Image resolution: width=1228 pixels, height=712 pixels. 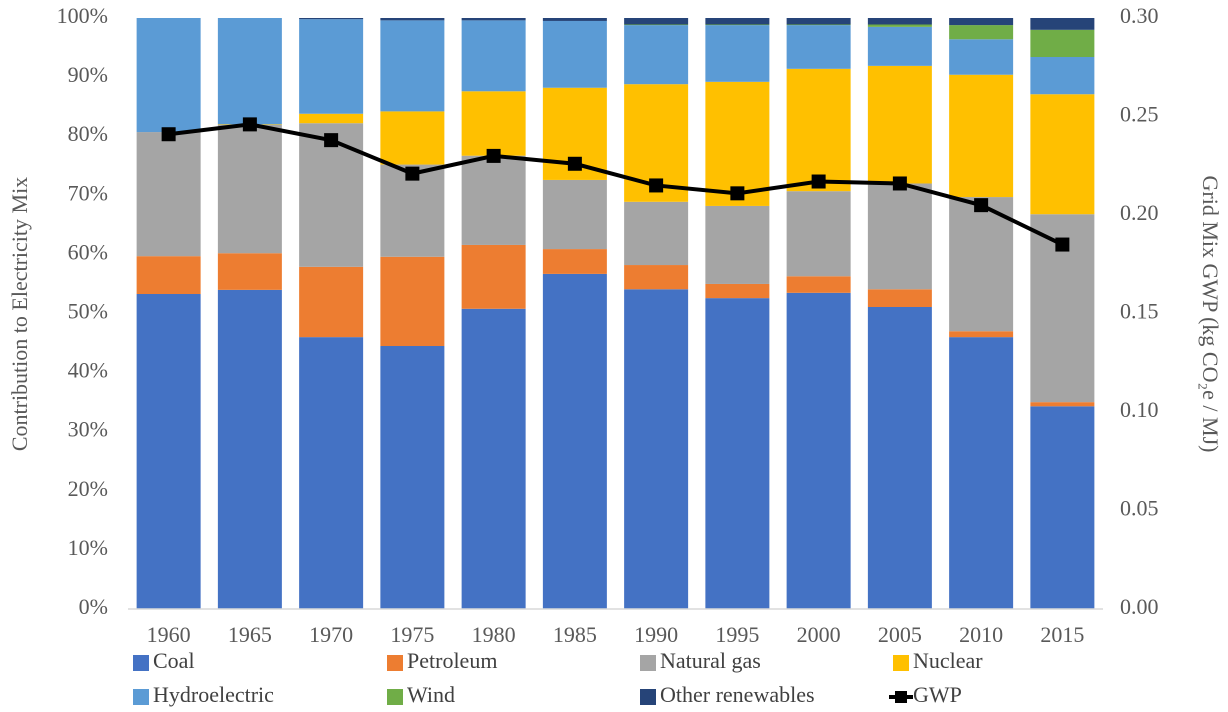 I want to click on x-tick-label: 2005, so click(x=900, y=634).